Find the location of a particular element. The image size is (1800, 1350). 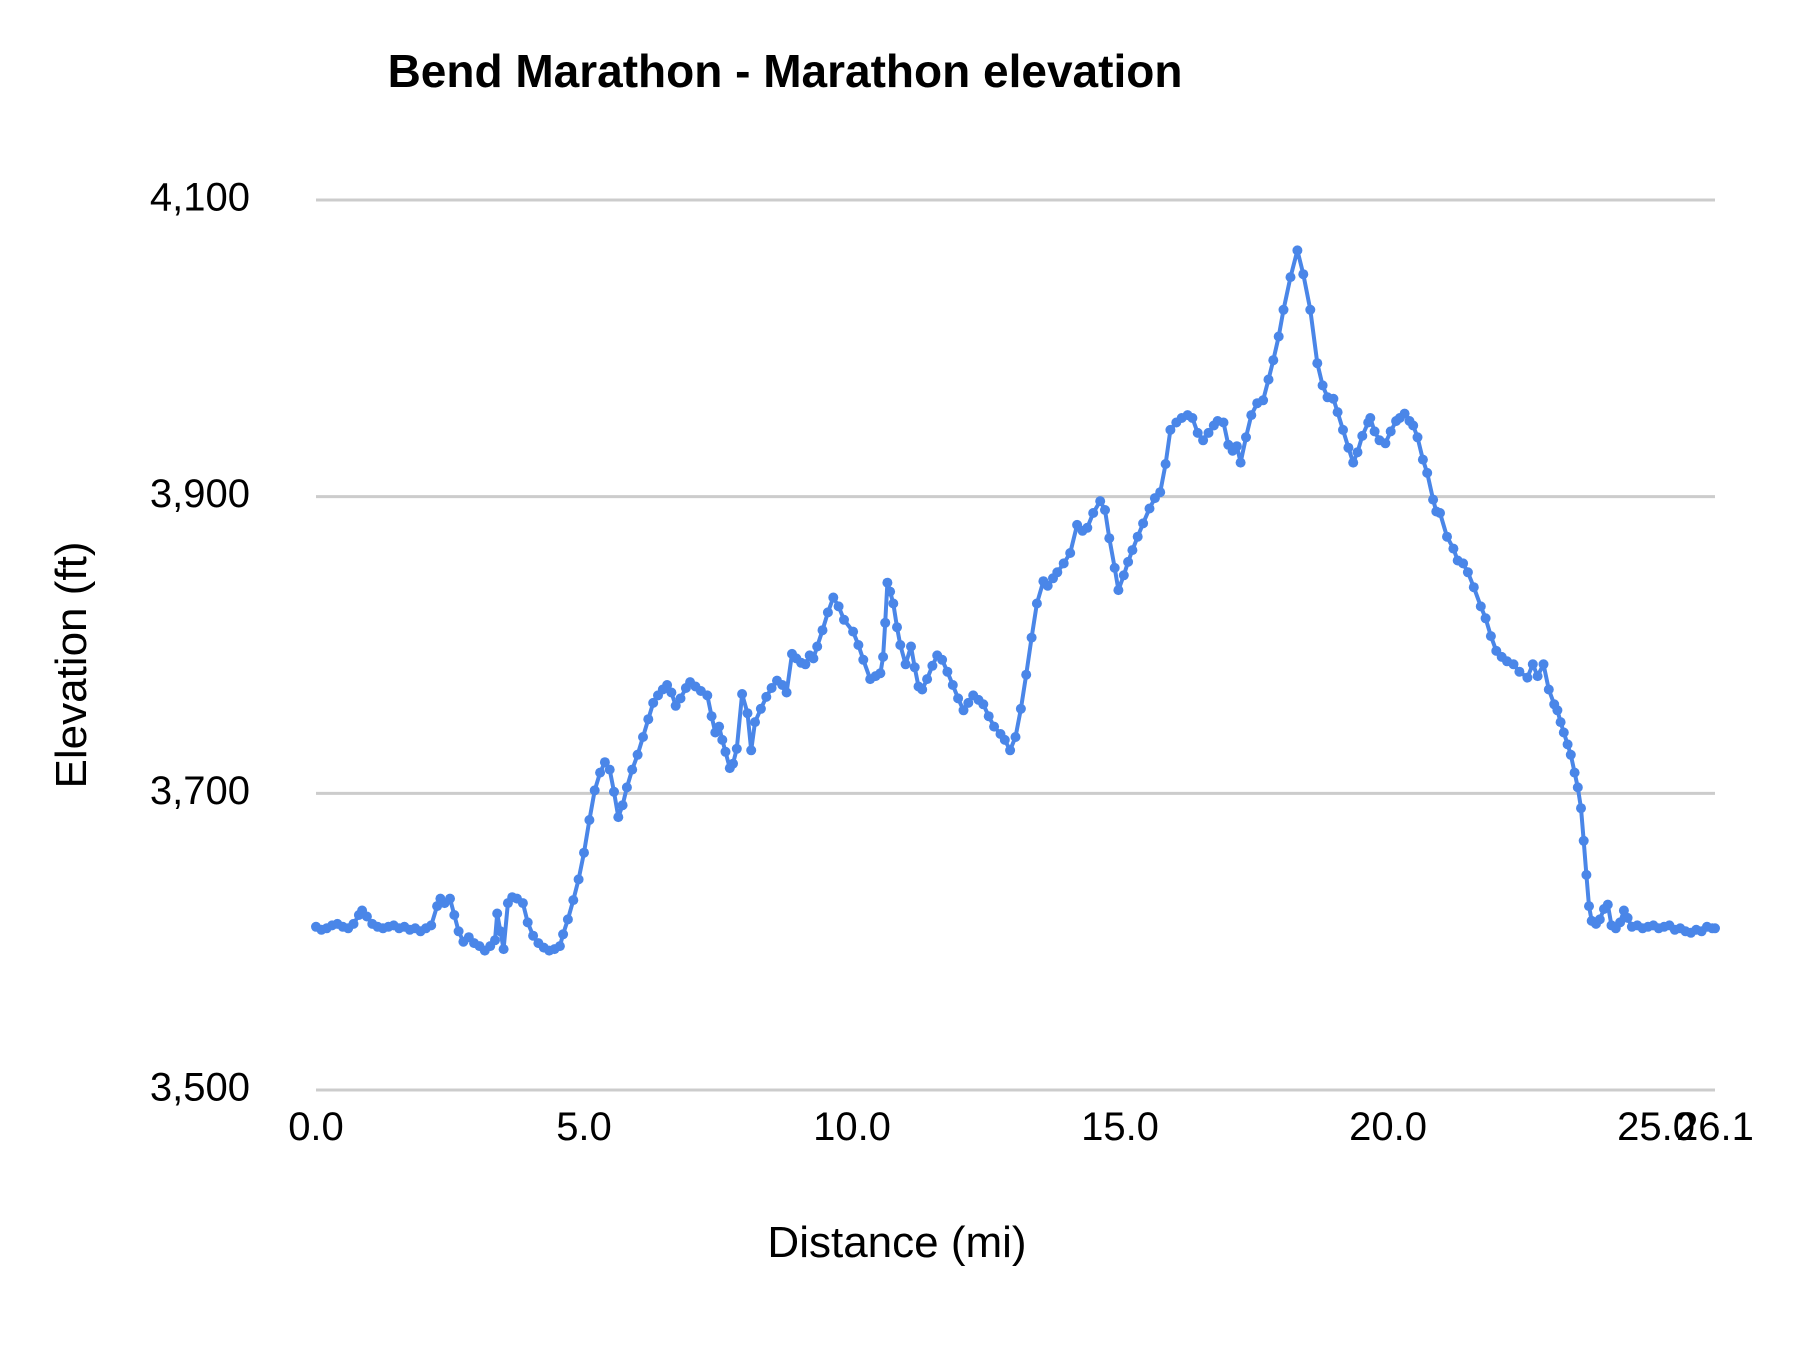

x-tick-label-5.0: 5.0 is located at coordinates (584, 1127).